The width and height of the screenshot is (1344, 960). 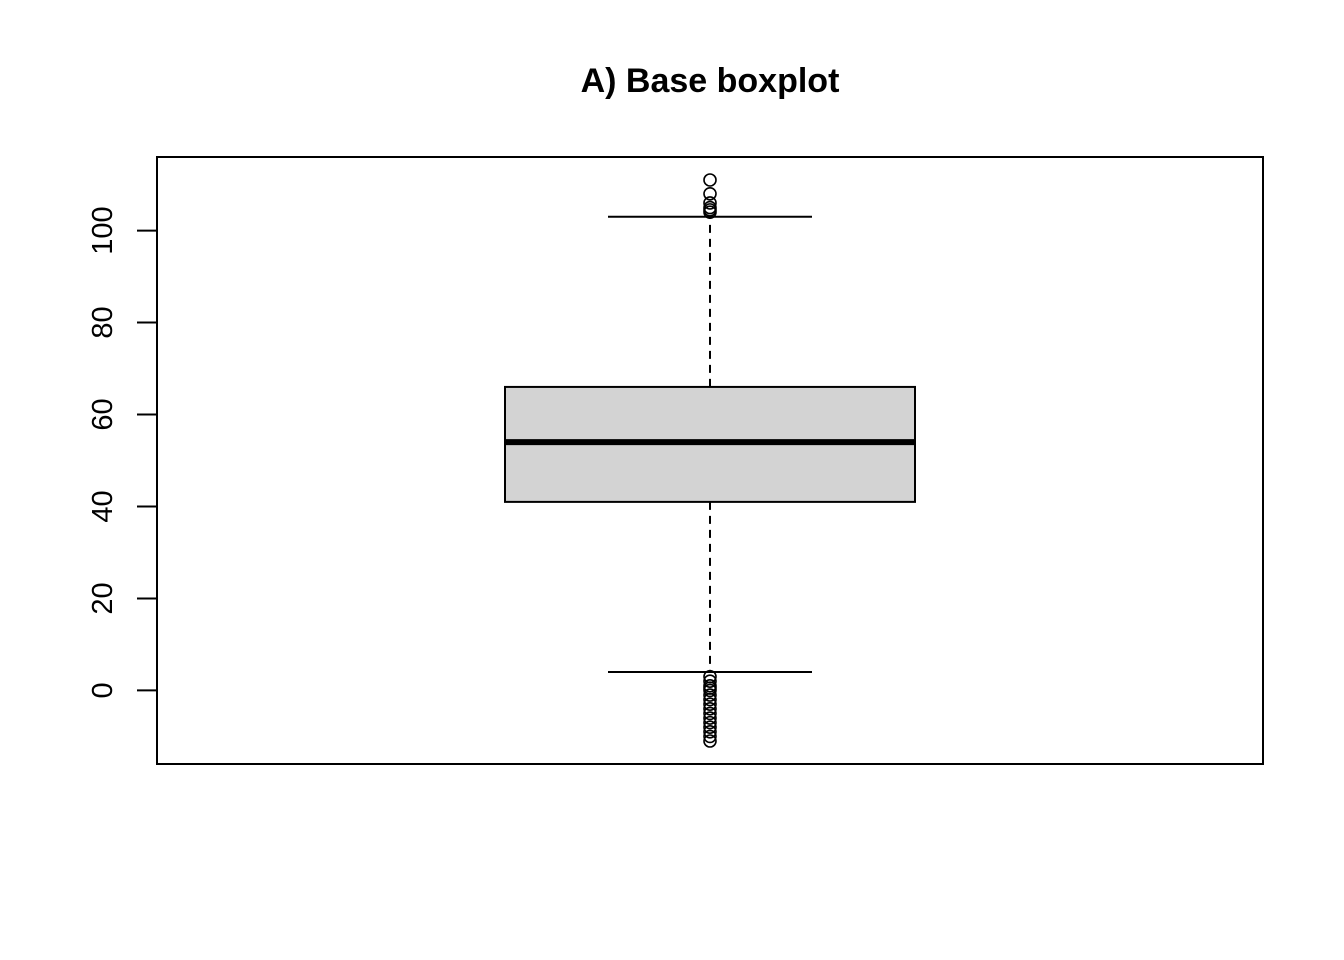 What do you see at coordinates (122, 452) in the screenshot?
I see `y-axis-ticks: 0 20 40 60 80 100` at bounding box center [122, 452].